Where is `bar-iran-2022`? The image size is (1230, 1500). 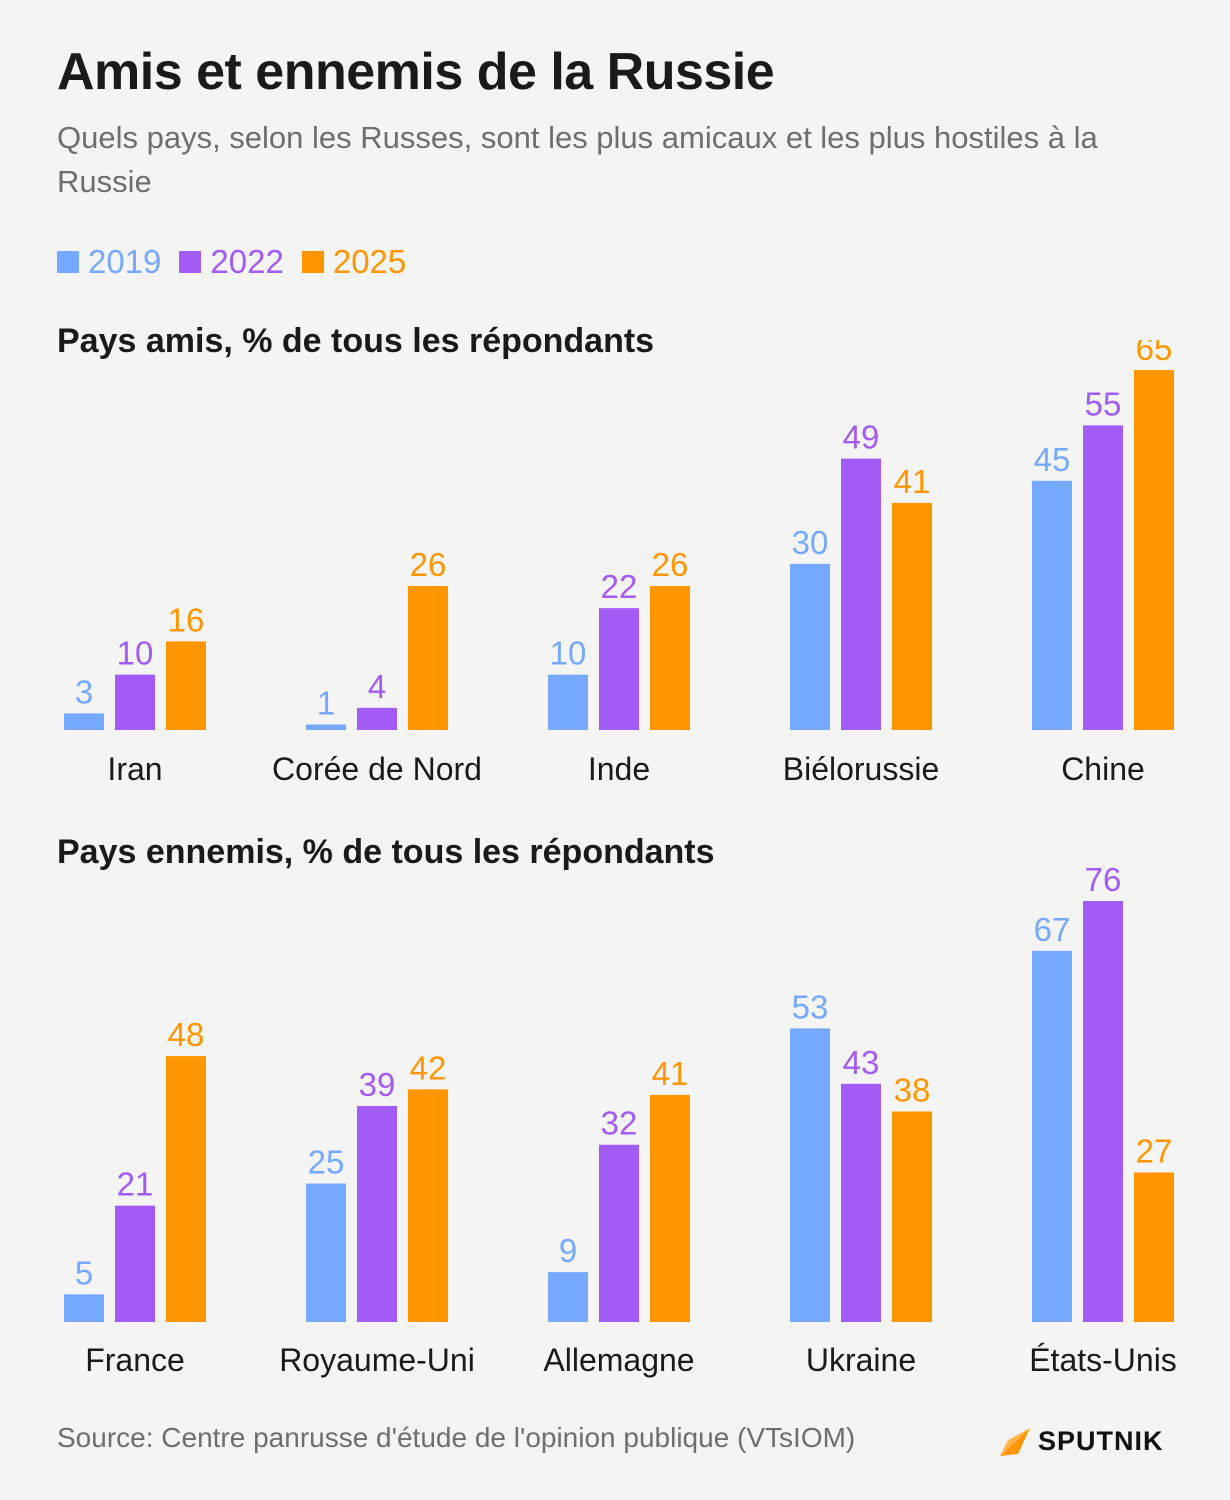
bar-iran-2022 is located at coordinates (135, 702).